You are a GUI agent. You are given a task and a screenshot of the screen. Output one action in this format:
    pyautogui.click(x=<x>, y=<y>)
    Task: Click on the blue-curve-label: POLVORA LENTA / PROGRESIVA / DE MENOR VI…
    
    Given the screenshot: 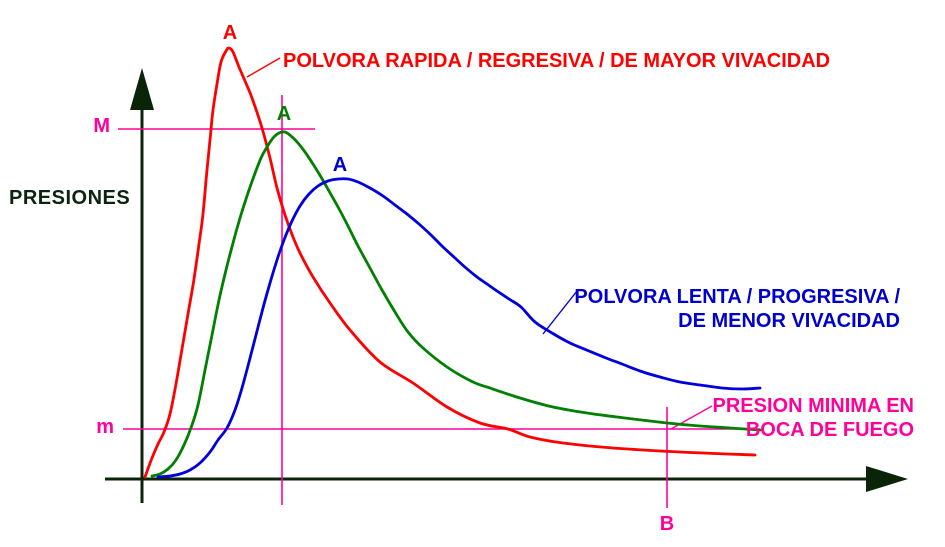 What is the action you would take?
    pyautogui.click(x=737, y=309)
    